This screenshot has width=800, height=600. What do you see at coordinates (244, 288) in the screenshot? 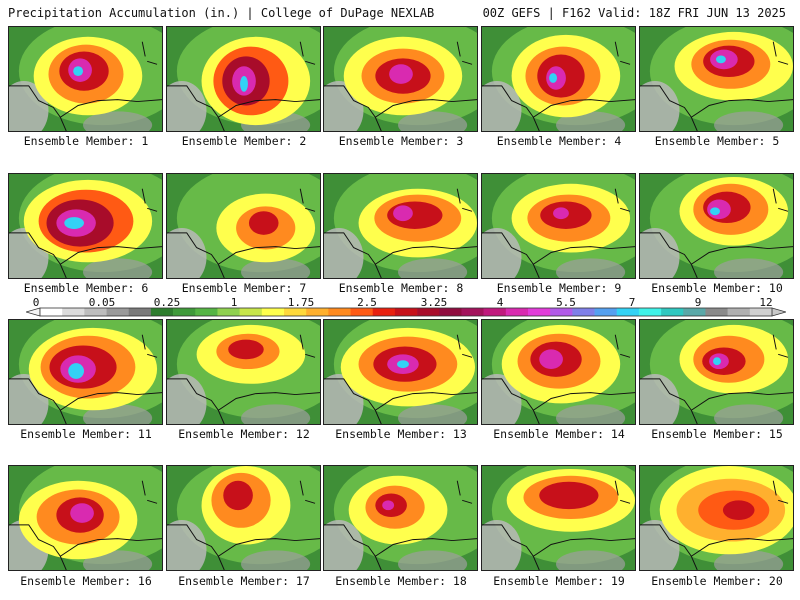
I see `ensemble-member-label: Ensemble Member: 7` at bounding box center [244, 288].